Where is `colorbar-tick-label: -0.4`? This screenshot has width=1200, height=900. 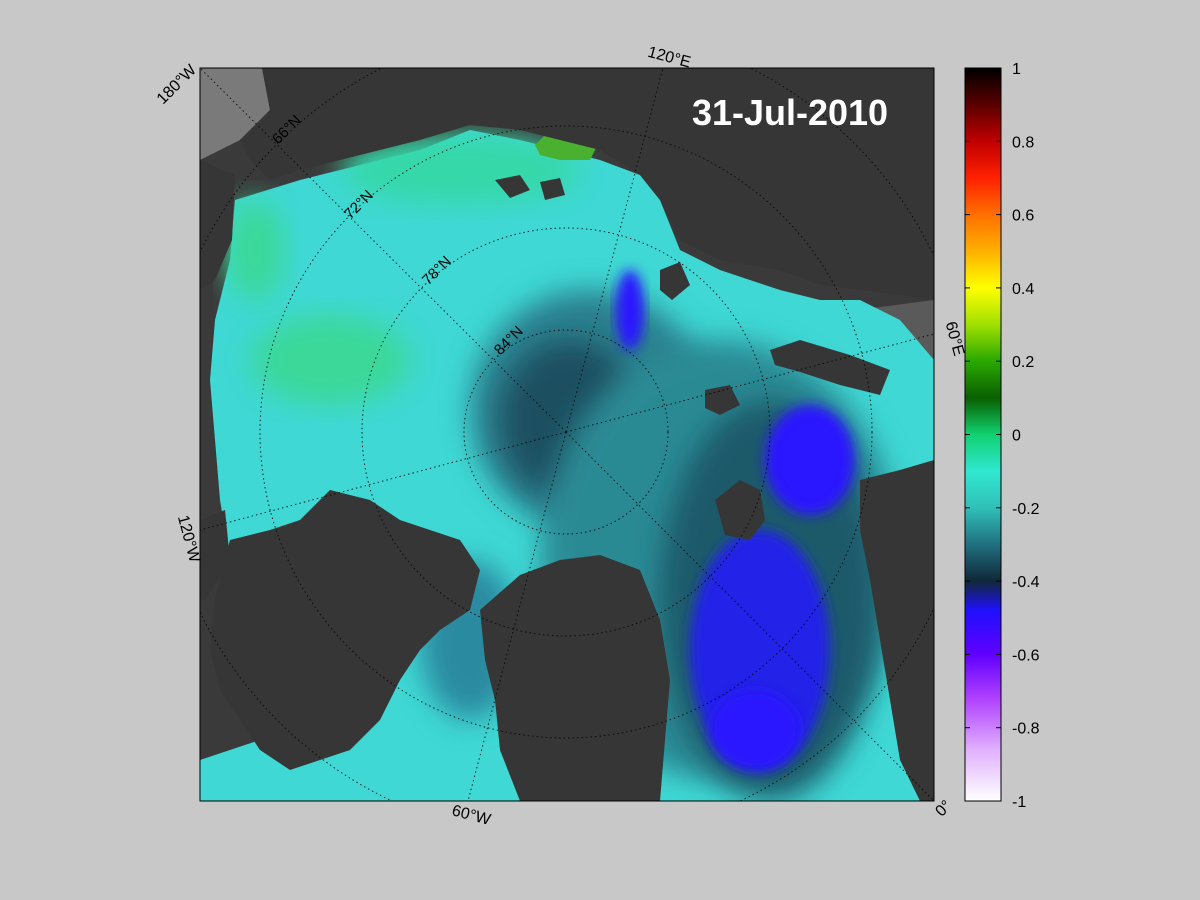 colorbar-tick-label: -0.4 is located at coordinates (1026, 582).